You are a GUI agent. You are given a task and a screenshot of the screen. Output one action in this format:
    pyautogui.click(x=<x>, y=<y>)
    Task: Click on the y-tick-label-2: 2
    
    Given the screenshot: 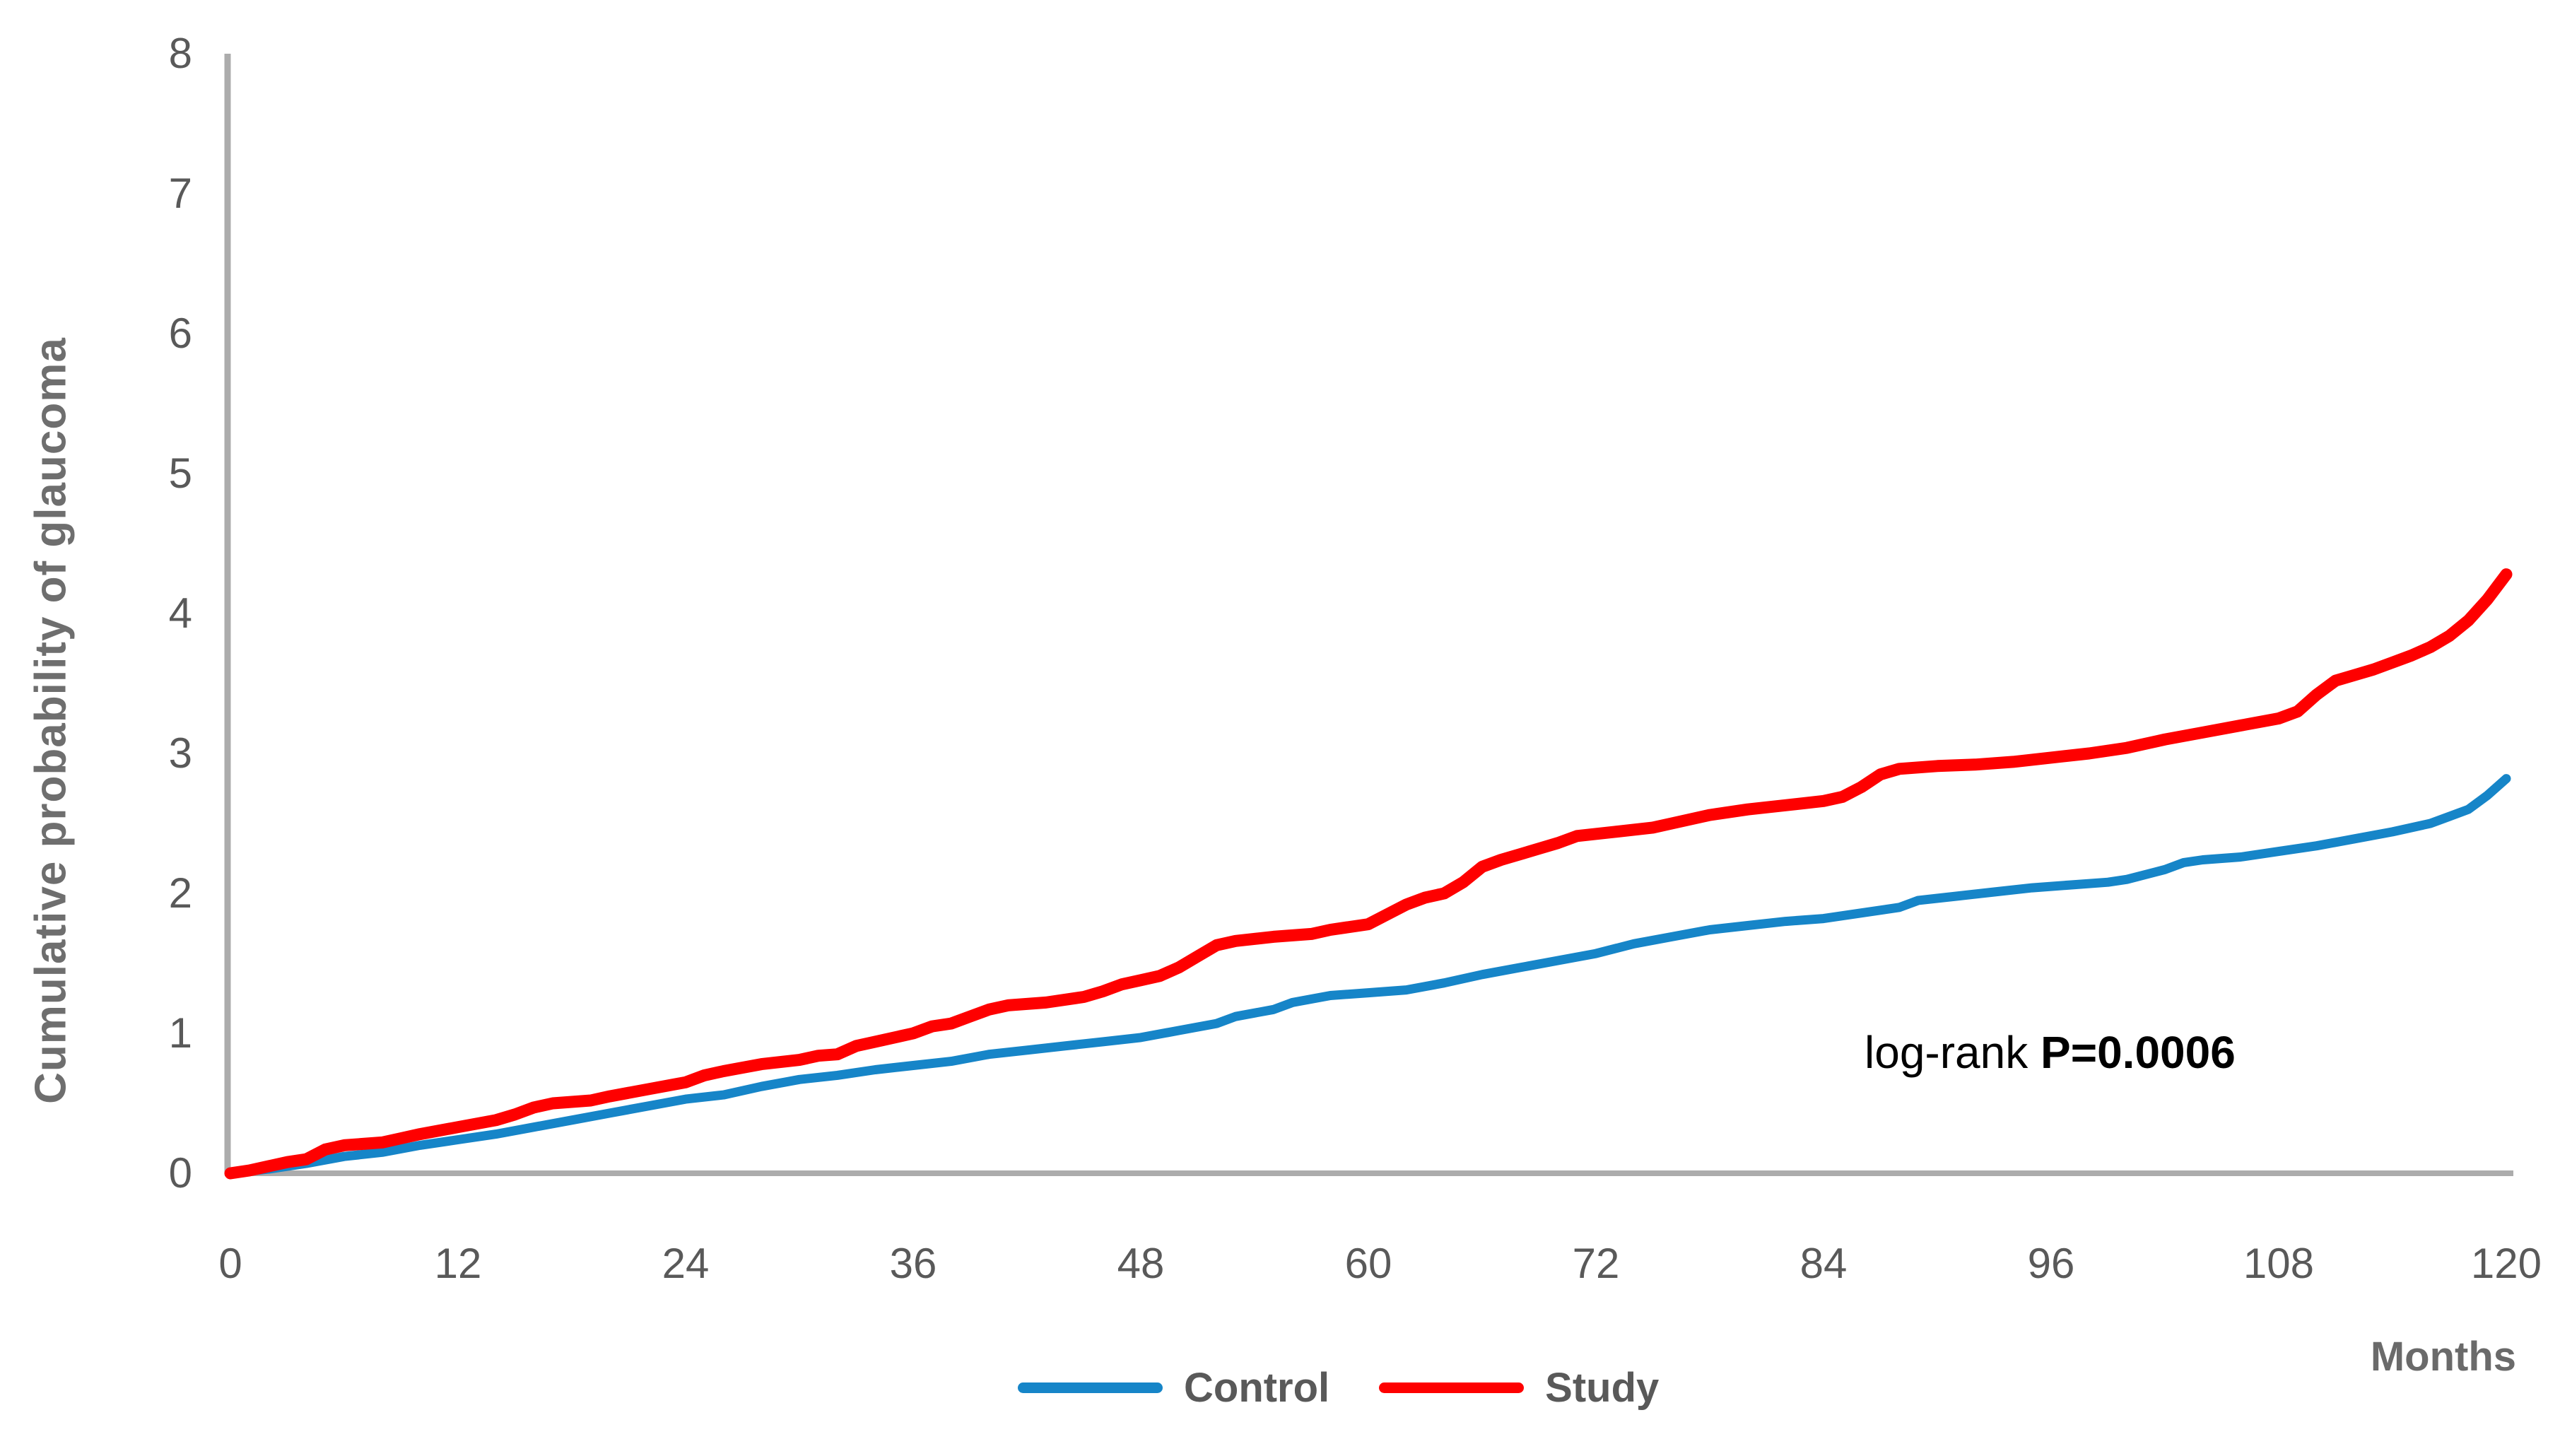 What is the action you would take?
    pyautogui.click(x=180, y=893)
    